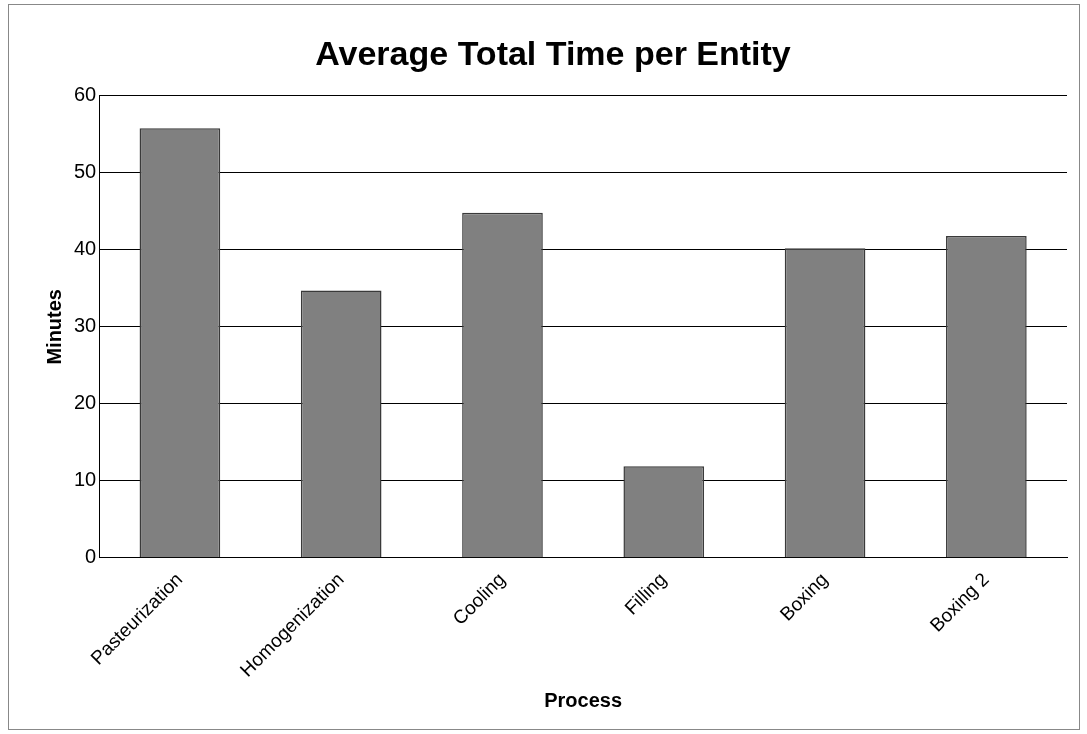  What do you see at coordinates (85, 171) in the screenshot?
I see `y-tick-label: 50` at bounding box center [85, 171].